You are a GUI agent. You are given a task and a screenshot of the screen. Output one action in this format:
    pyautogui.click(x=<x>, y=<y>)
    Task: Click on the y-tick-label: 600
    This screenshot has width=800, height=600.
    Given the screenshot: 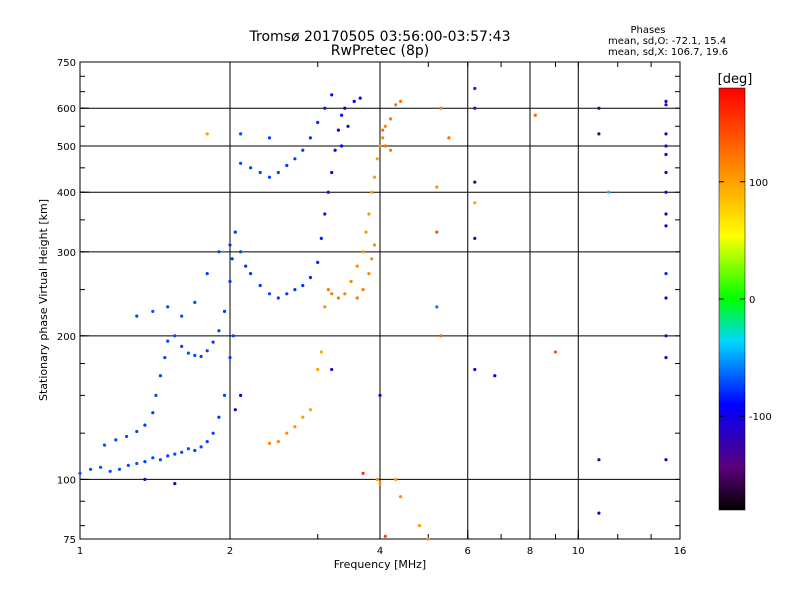 What is the action you would take?
    pyautogui.click(x=66, y=109)
    